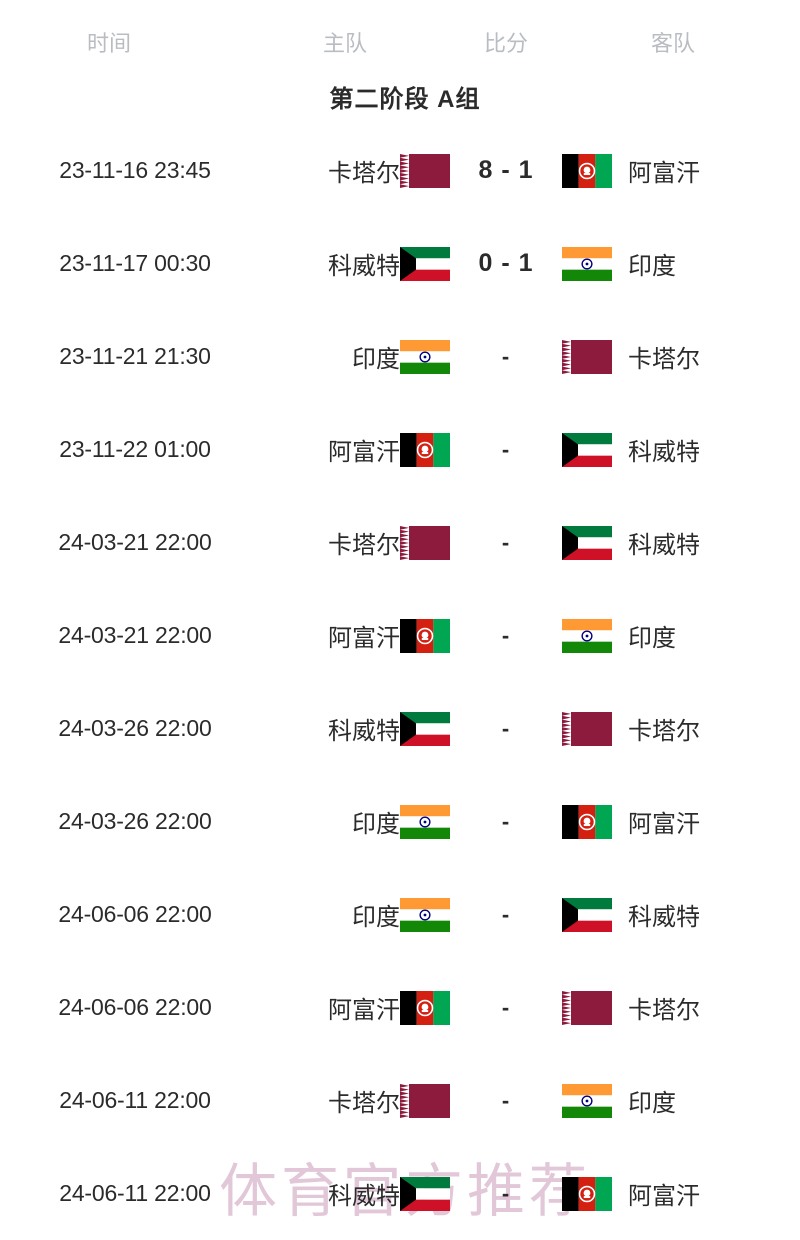 Image resolution: width=800 pixels, height=1240 pixels. I want to click on column-header-home: 主队, so click(344, 43).